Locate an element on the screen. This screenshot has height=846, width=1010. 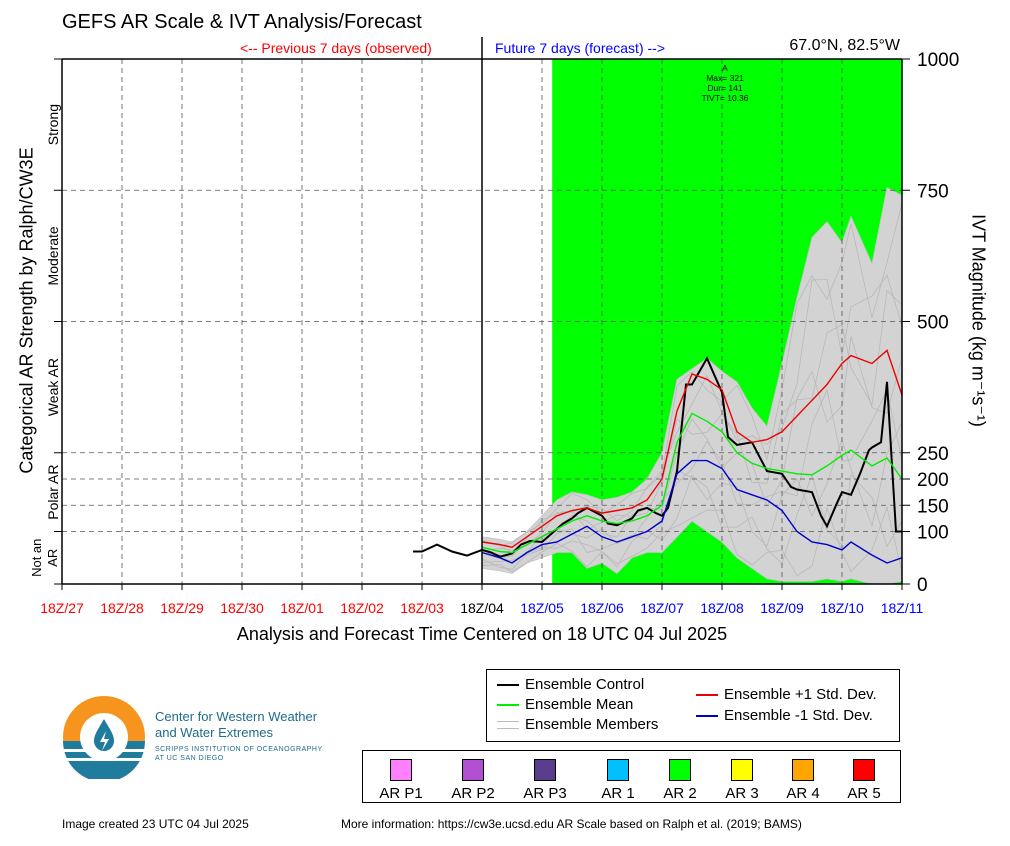
category-label: AR is located at coordinates (52, 558).